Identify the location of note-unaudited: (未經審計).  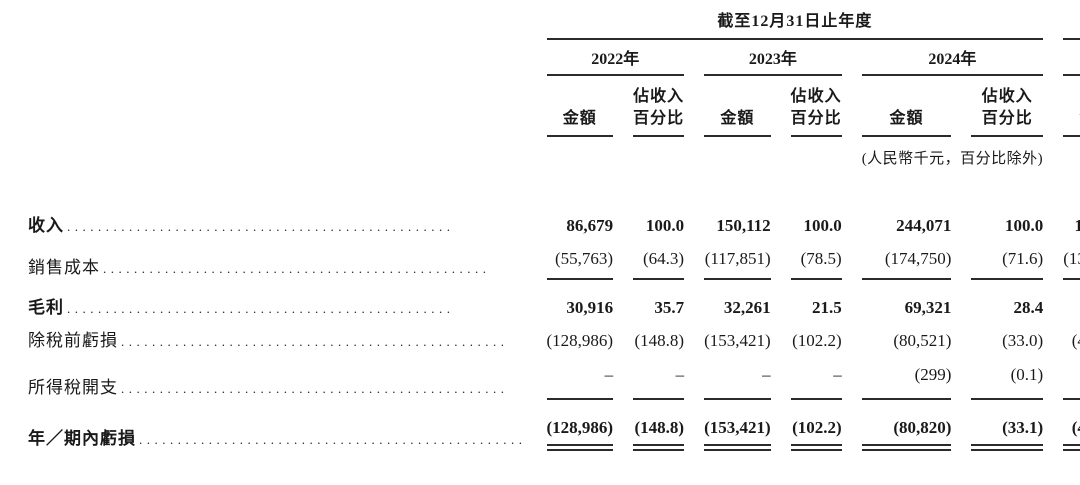
(1071, 184).